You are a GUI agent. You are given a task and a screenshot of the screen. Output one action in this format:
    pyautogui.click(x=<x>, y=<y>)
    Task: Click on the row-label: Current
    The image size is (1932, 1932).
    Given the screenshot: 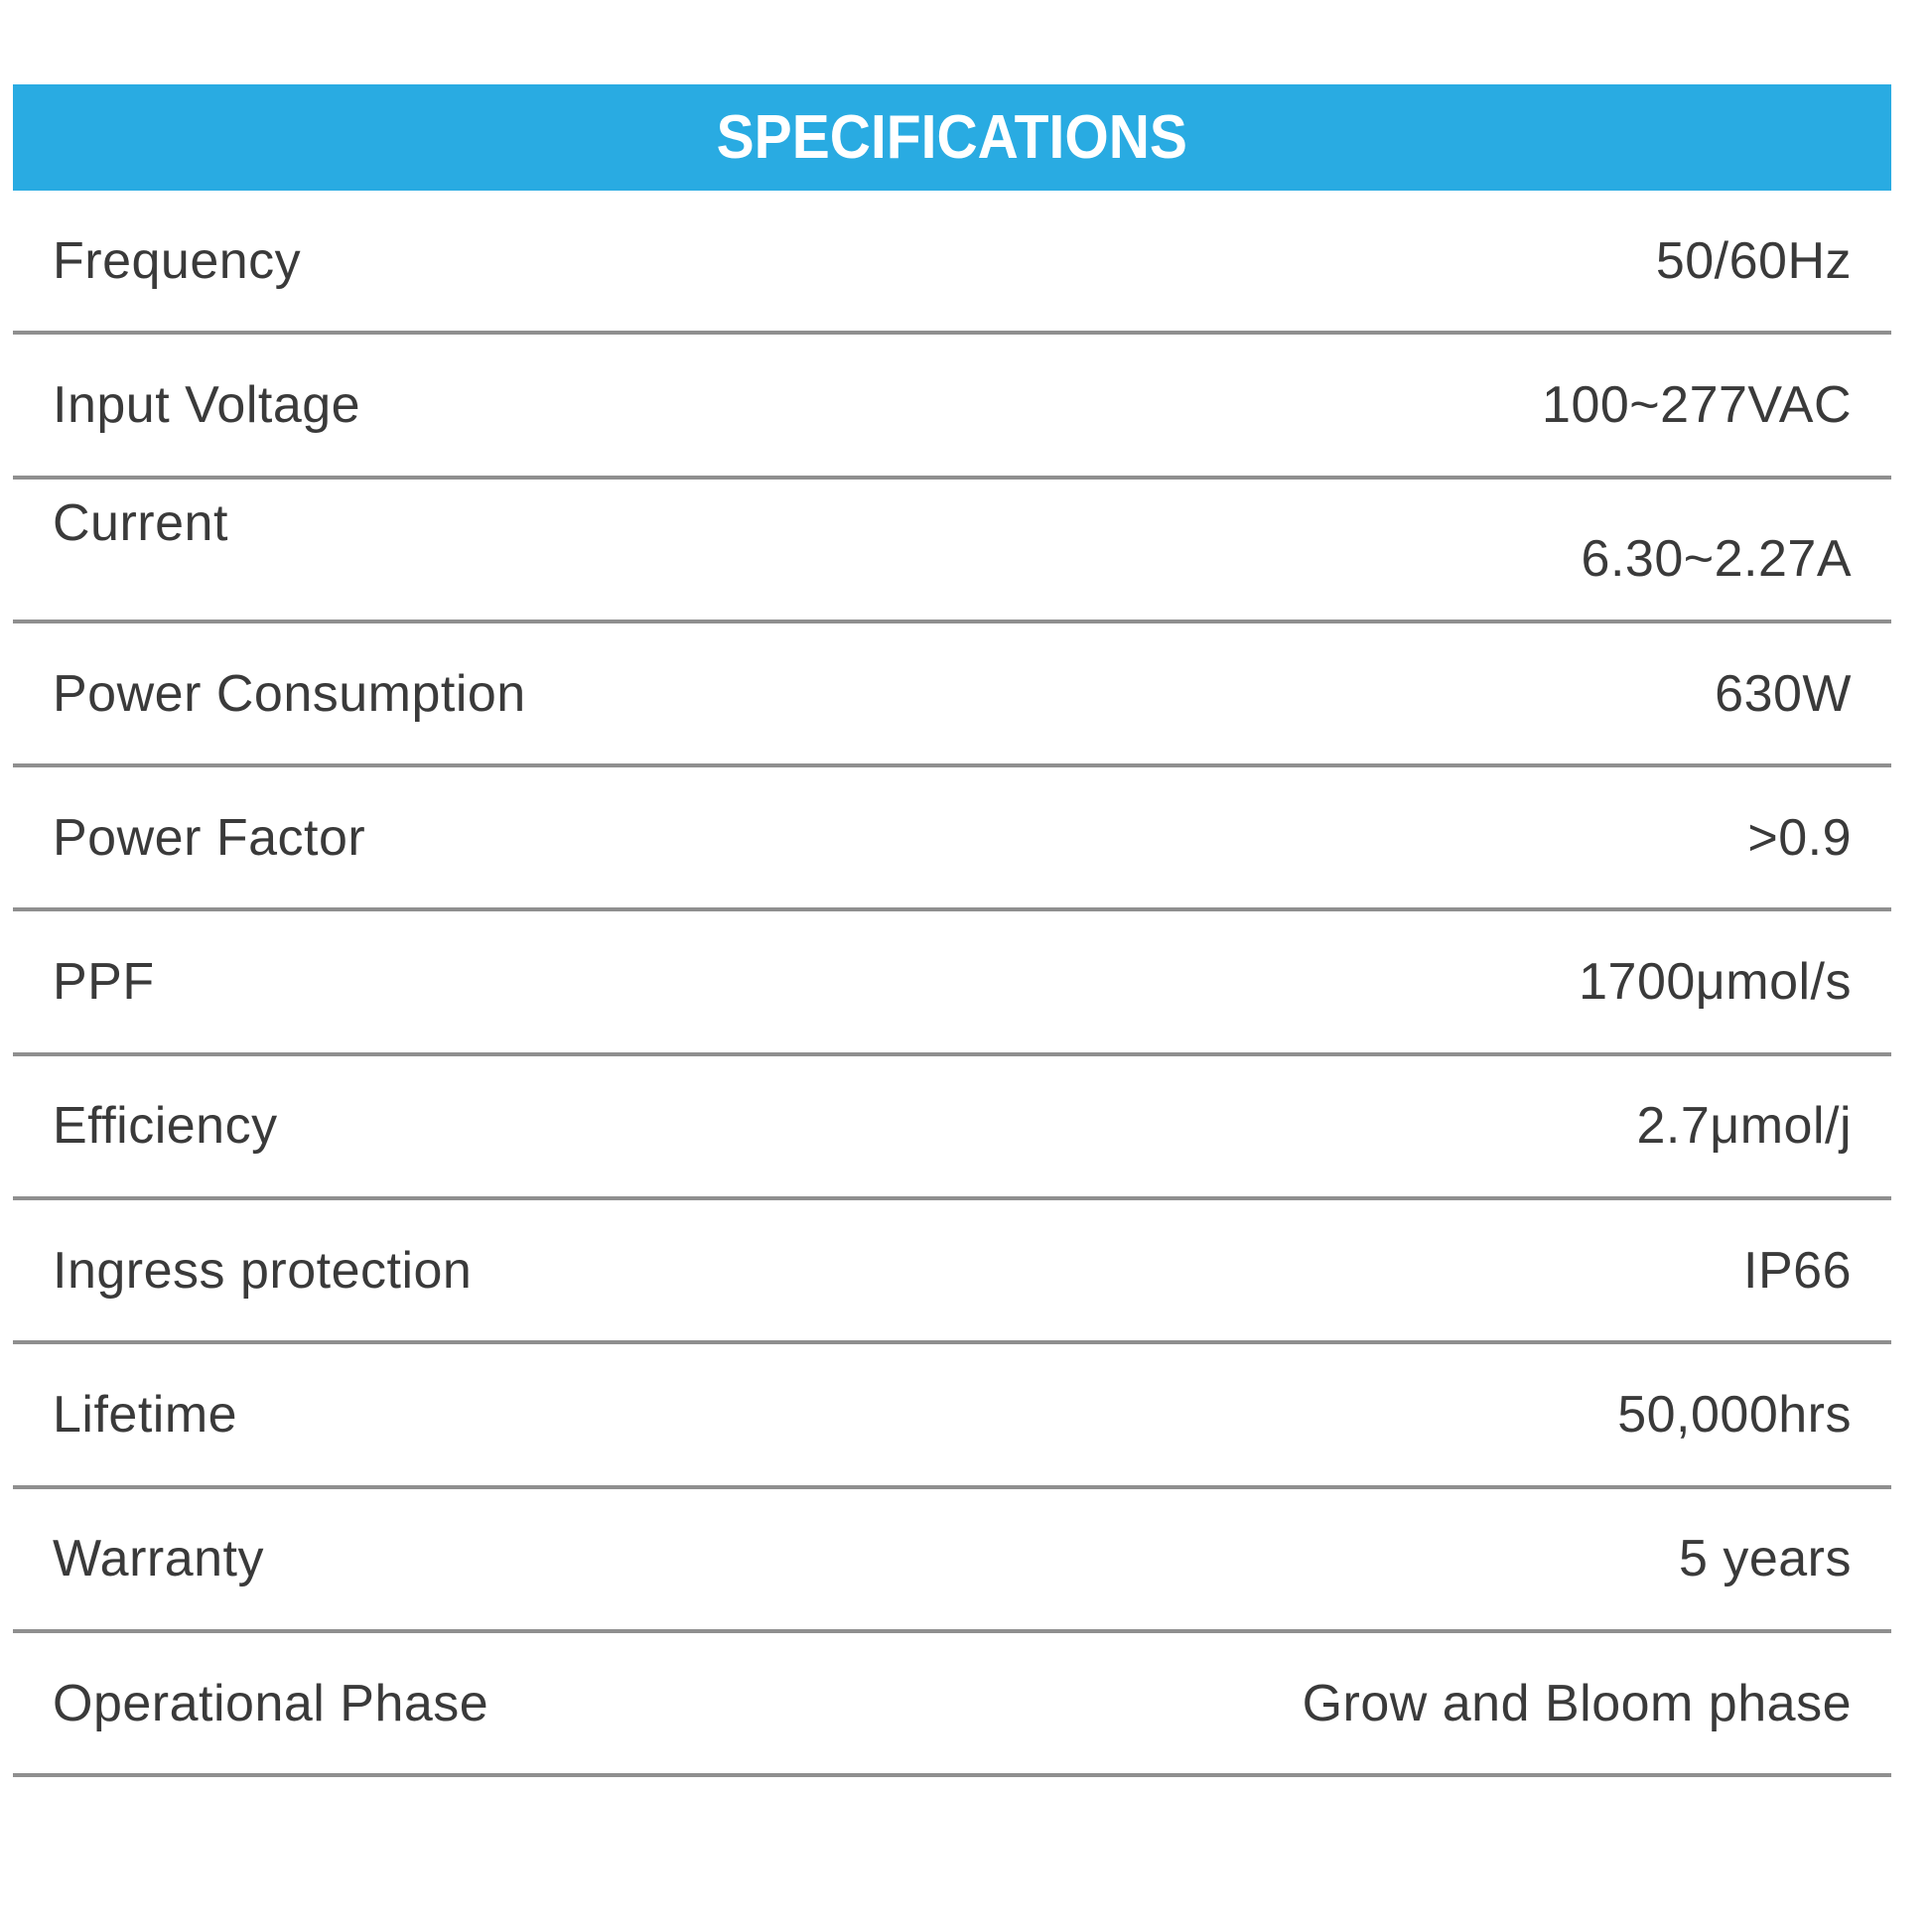 What is the action you would take?
    pyautogui.click(x=141, y=524)
    